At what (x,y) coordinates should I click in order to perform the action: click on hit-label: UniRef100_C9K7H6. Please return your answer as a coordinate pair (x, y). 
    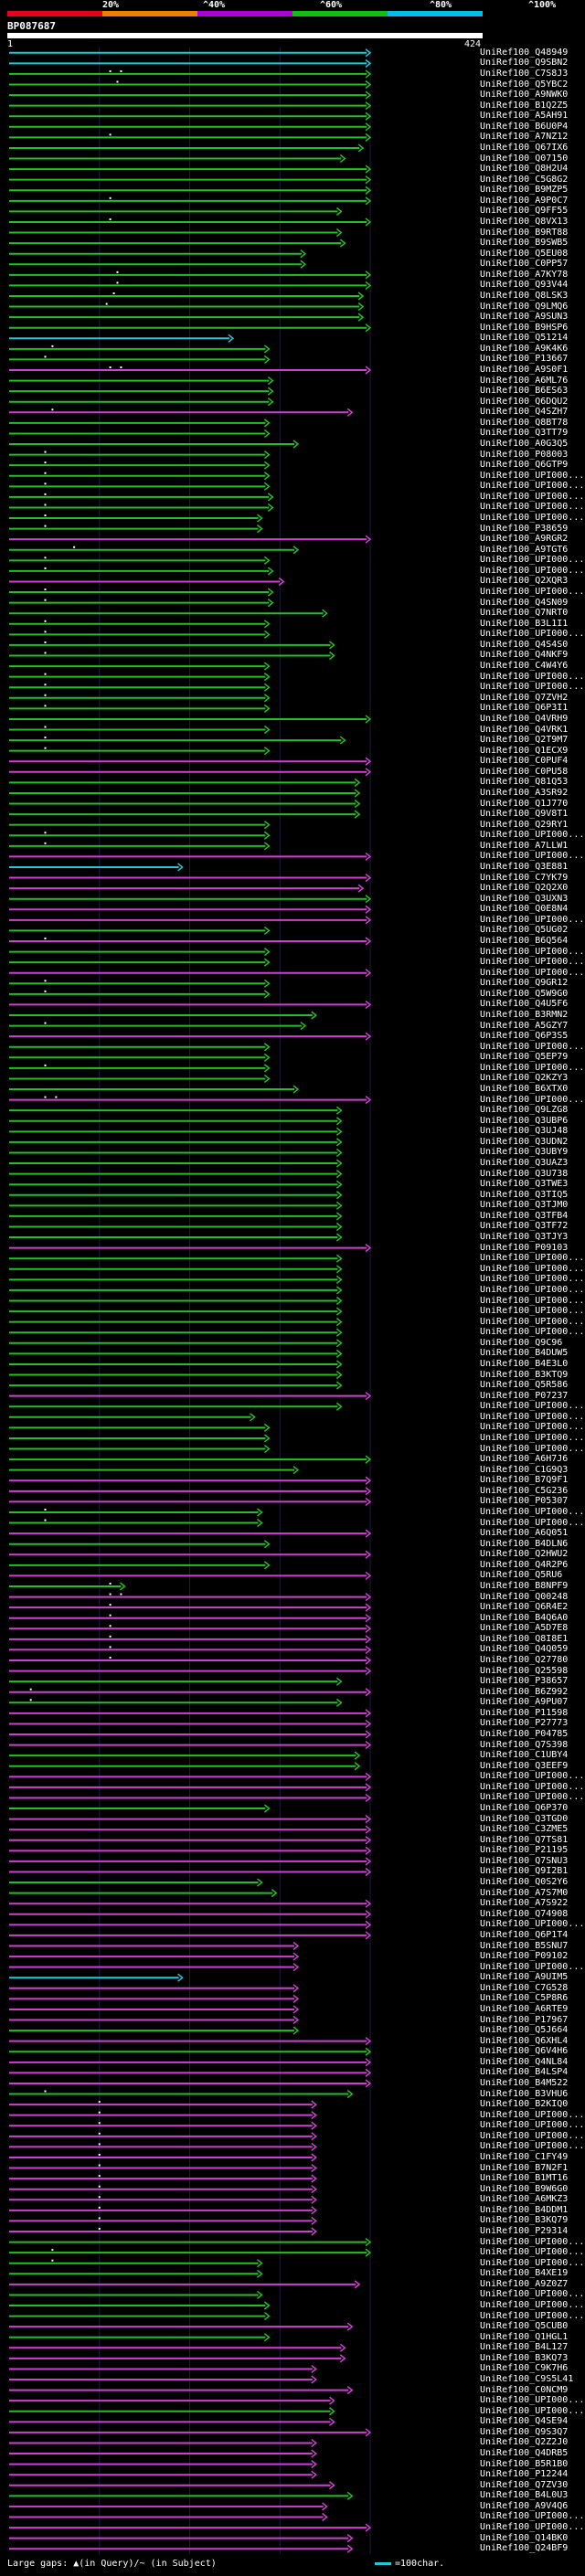
    Looking at the image, I should click on (524, 2368).